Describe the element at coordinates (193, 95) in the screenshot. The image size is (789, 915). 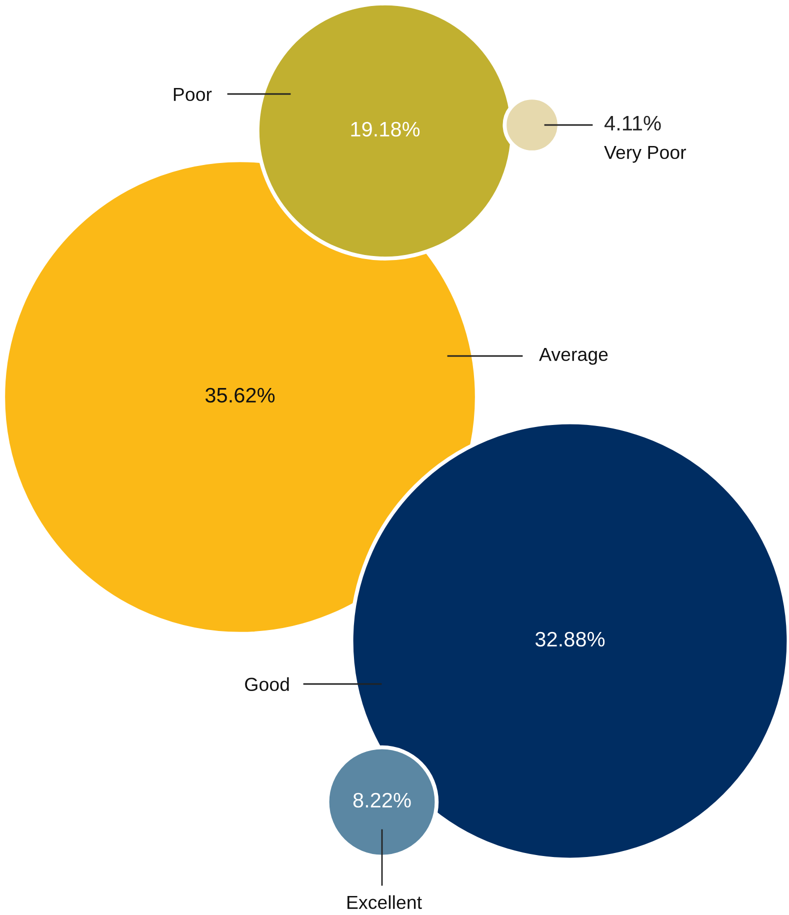
I see `category-label: Poor` at that location.